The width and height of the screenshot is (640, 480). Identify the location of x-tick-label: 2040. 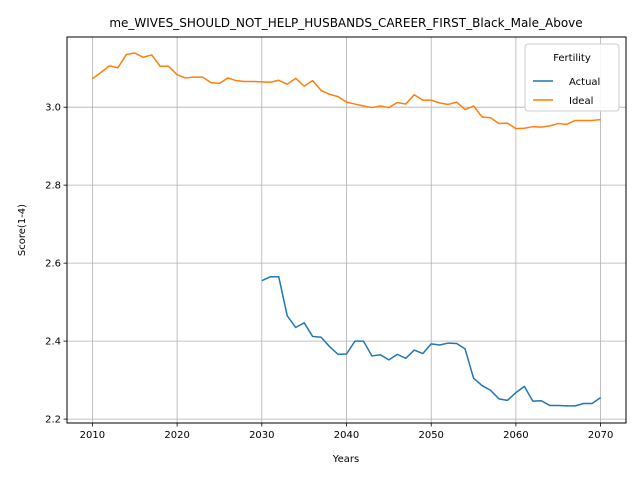
(346, 435).